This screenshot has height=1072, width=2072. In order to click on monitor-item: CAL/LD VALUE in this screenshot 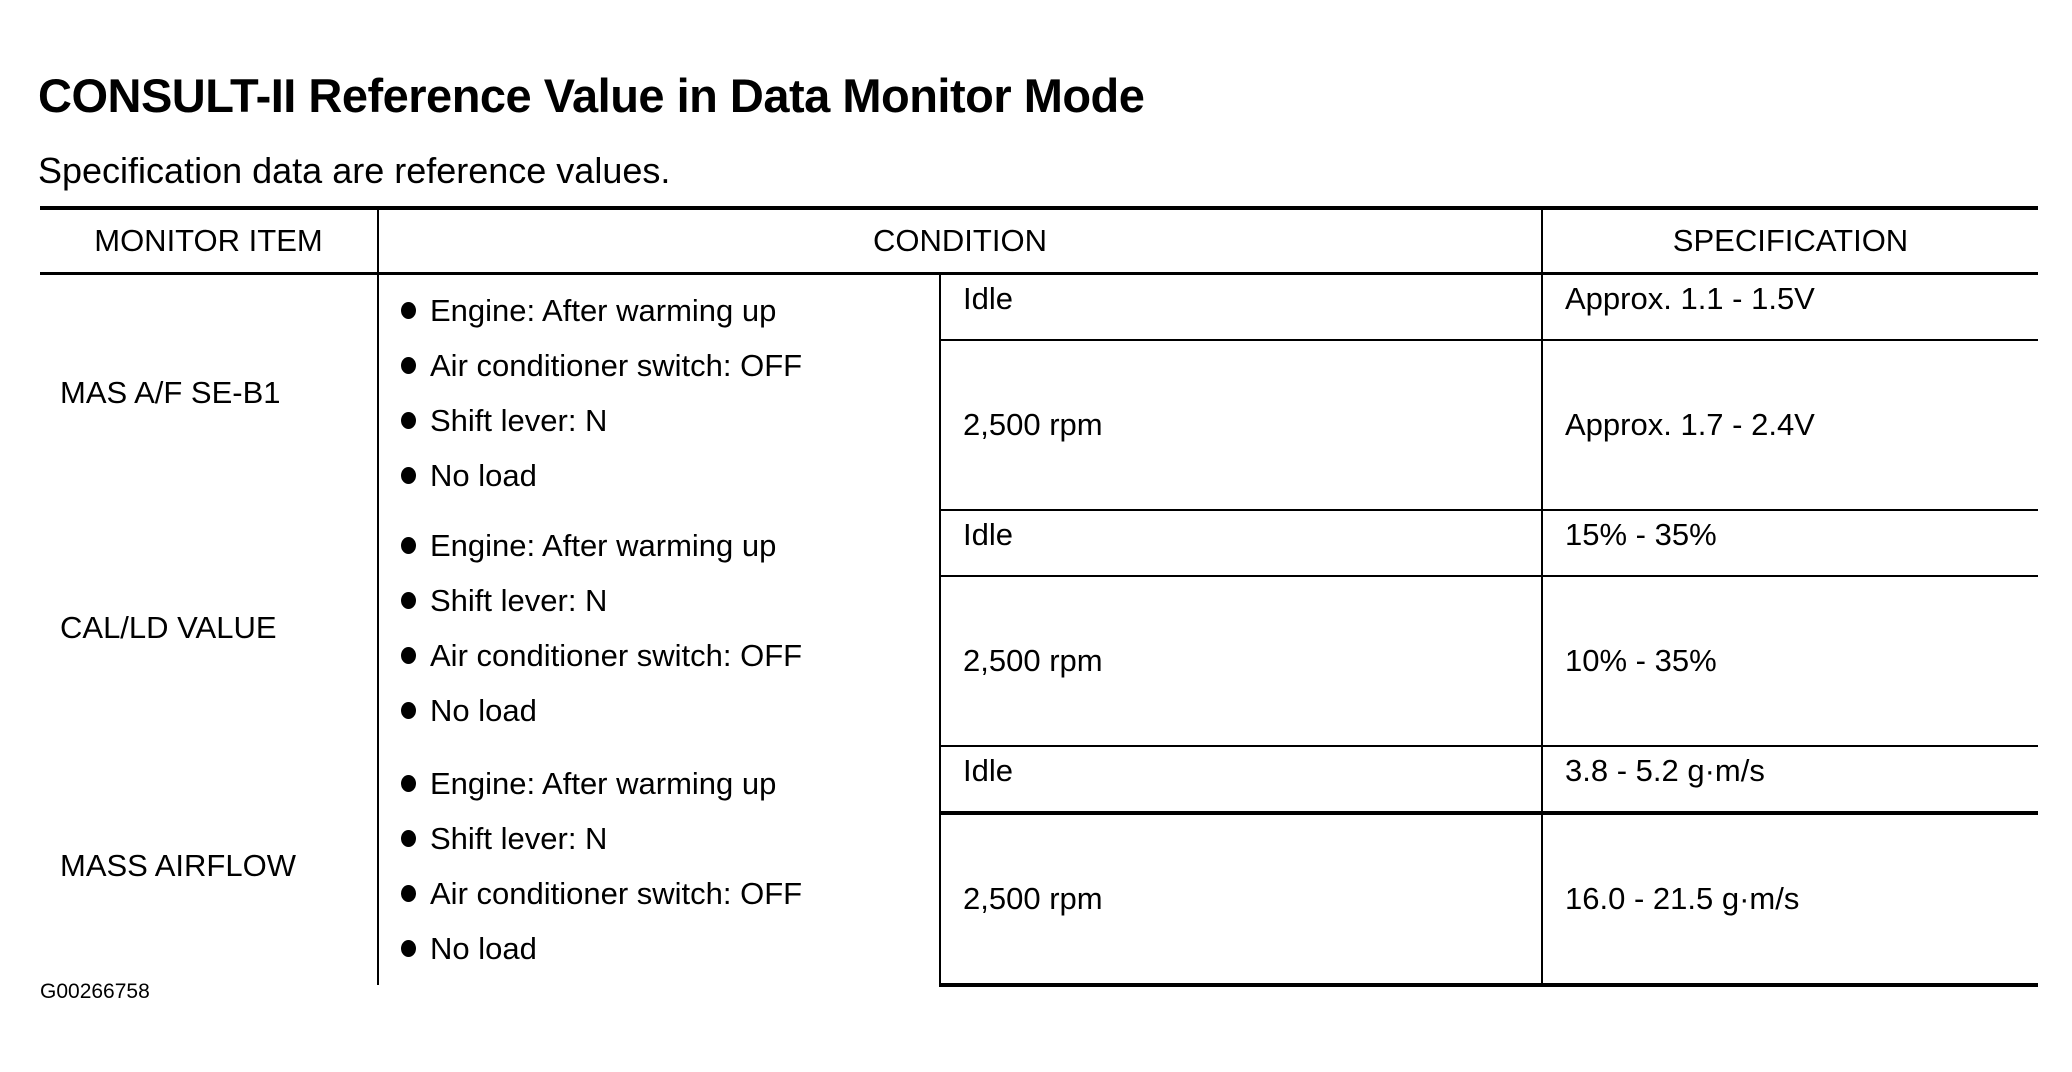, I will do `click(209, 628)`.